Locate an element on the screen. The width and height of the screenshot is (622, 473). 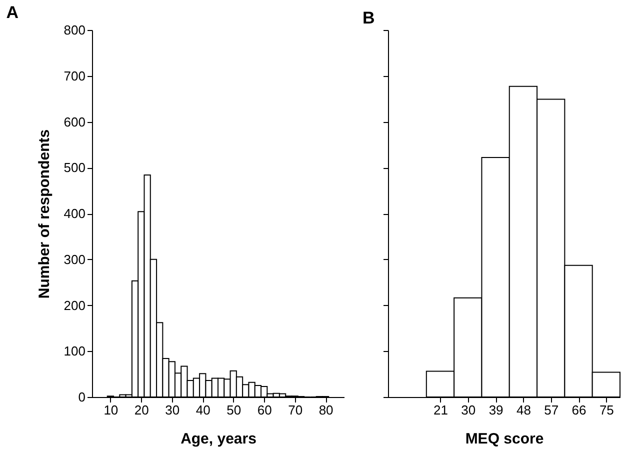
x-tick-label: 48 is located at coordinates (523, 410).